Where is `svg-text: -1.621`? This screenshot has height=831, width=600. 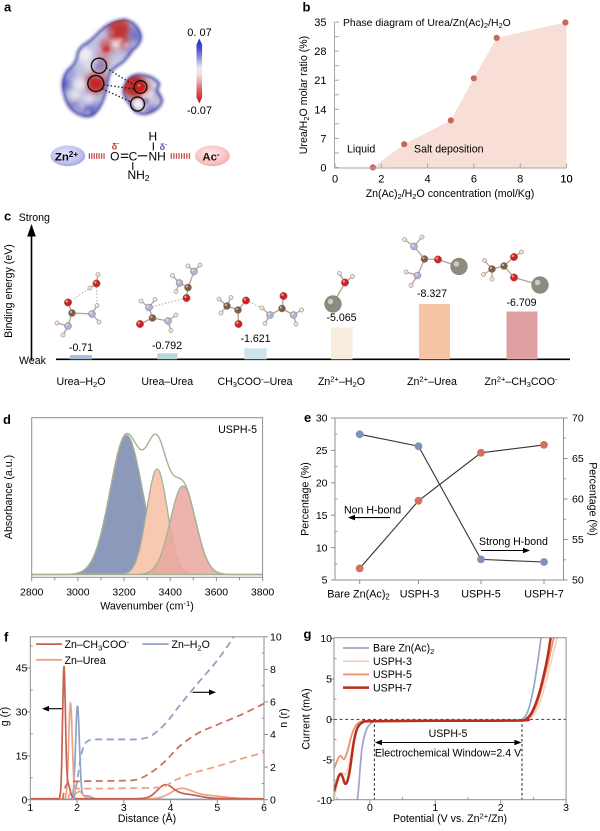 svg-text: -1.621 is located at coordinates (255, 339).